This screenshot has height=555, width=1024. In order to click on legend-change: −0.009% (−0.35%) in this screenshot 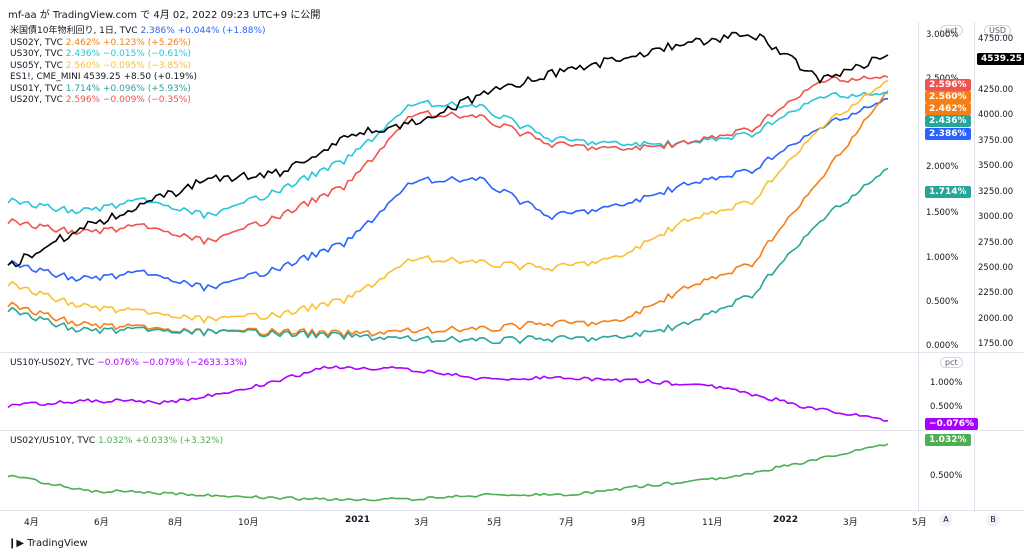, I will do `click(147, 100)`.